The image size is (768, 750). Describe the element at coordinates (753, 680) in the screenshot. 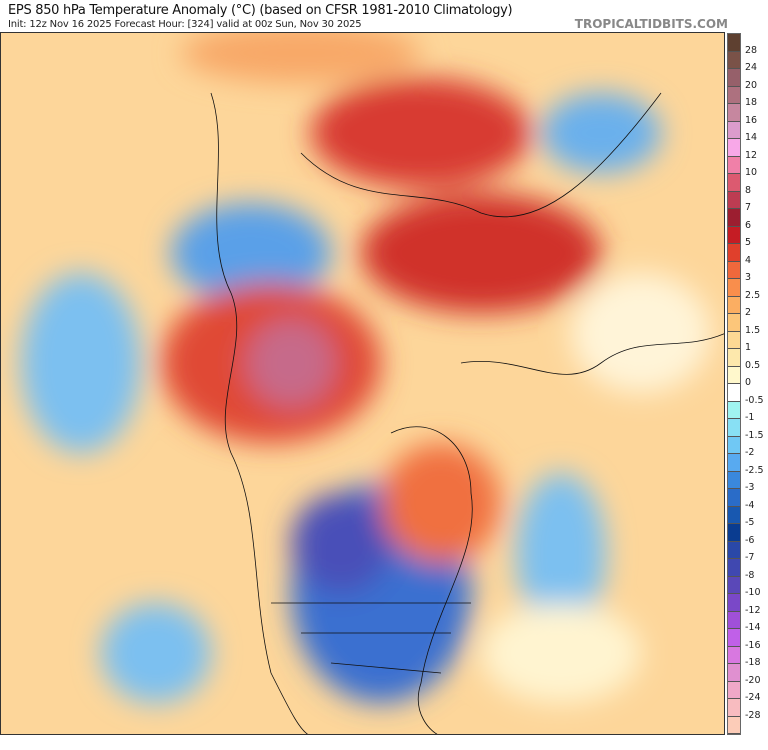

I see `colorbar-label: -20` at that location.